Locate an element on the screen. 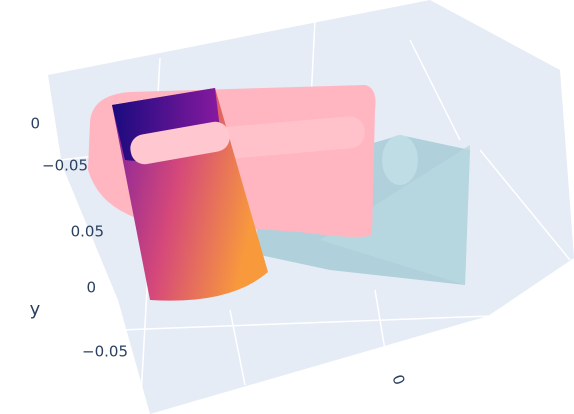 The image size is (574, 414). pink-band is located at coordinates (180, 143).